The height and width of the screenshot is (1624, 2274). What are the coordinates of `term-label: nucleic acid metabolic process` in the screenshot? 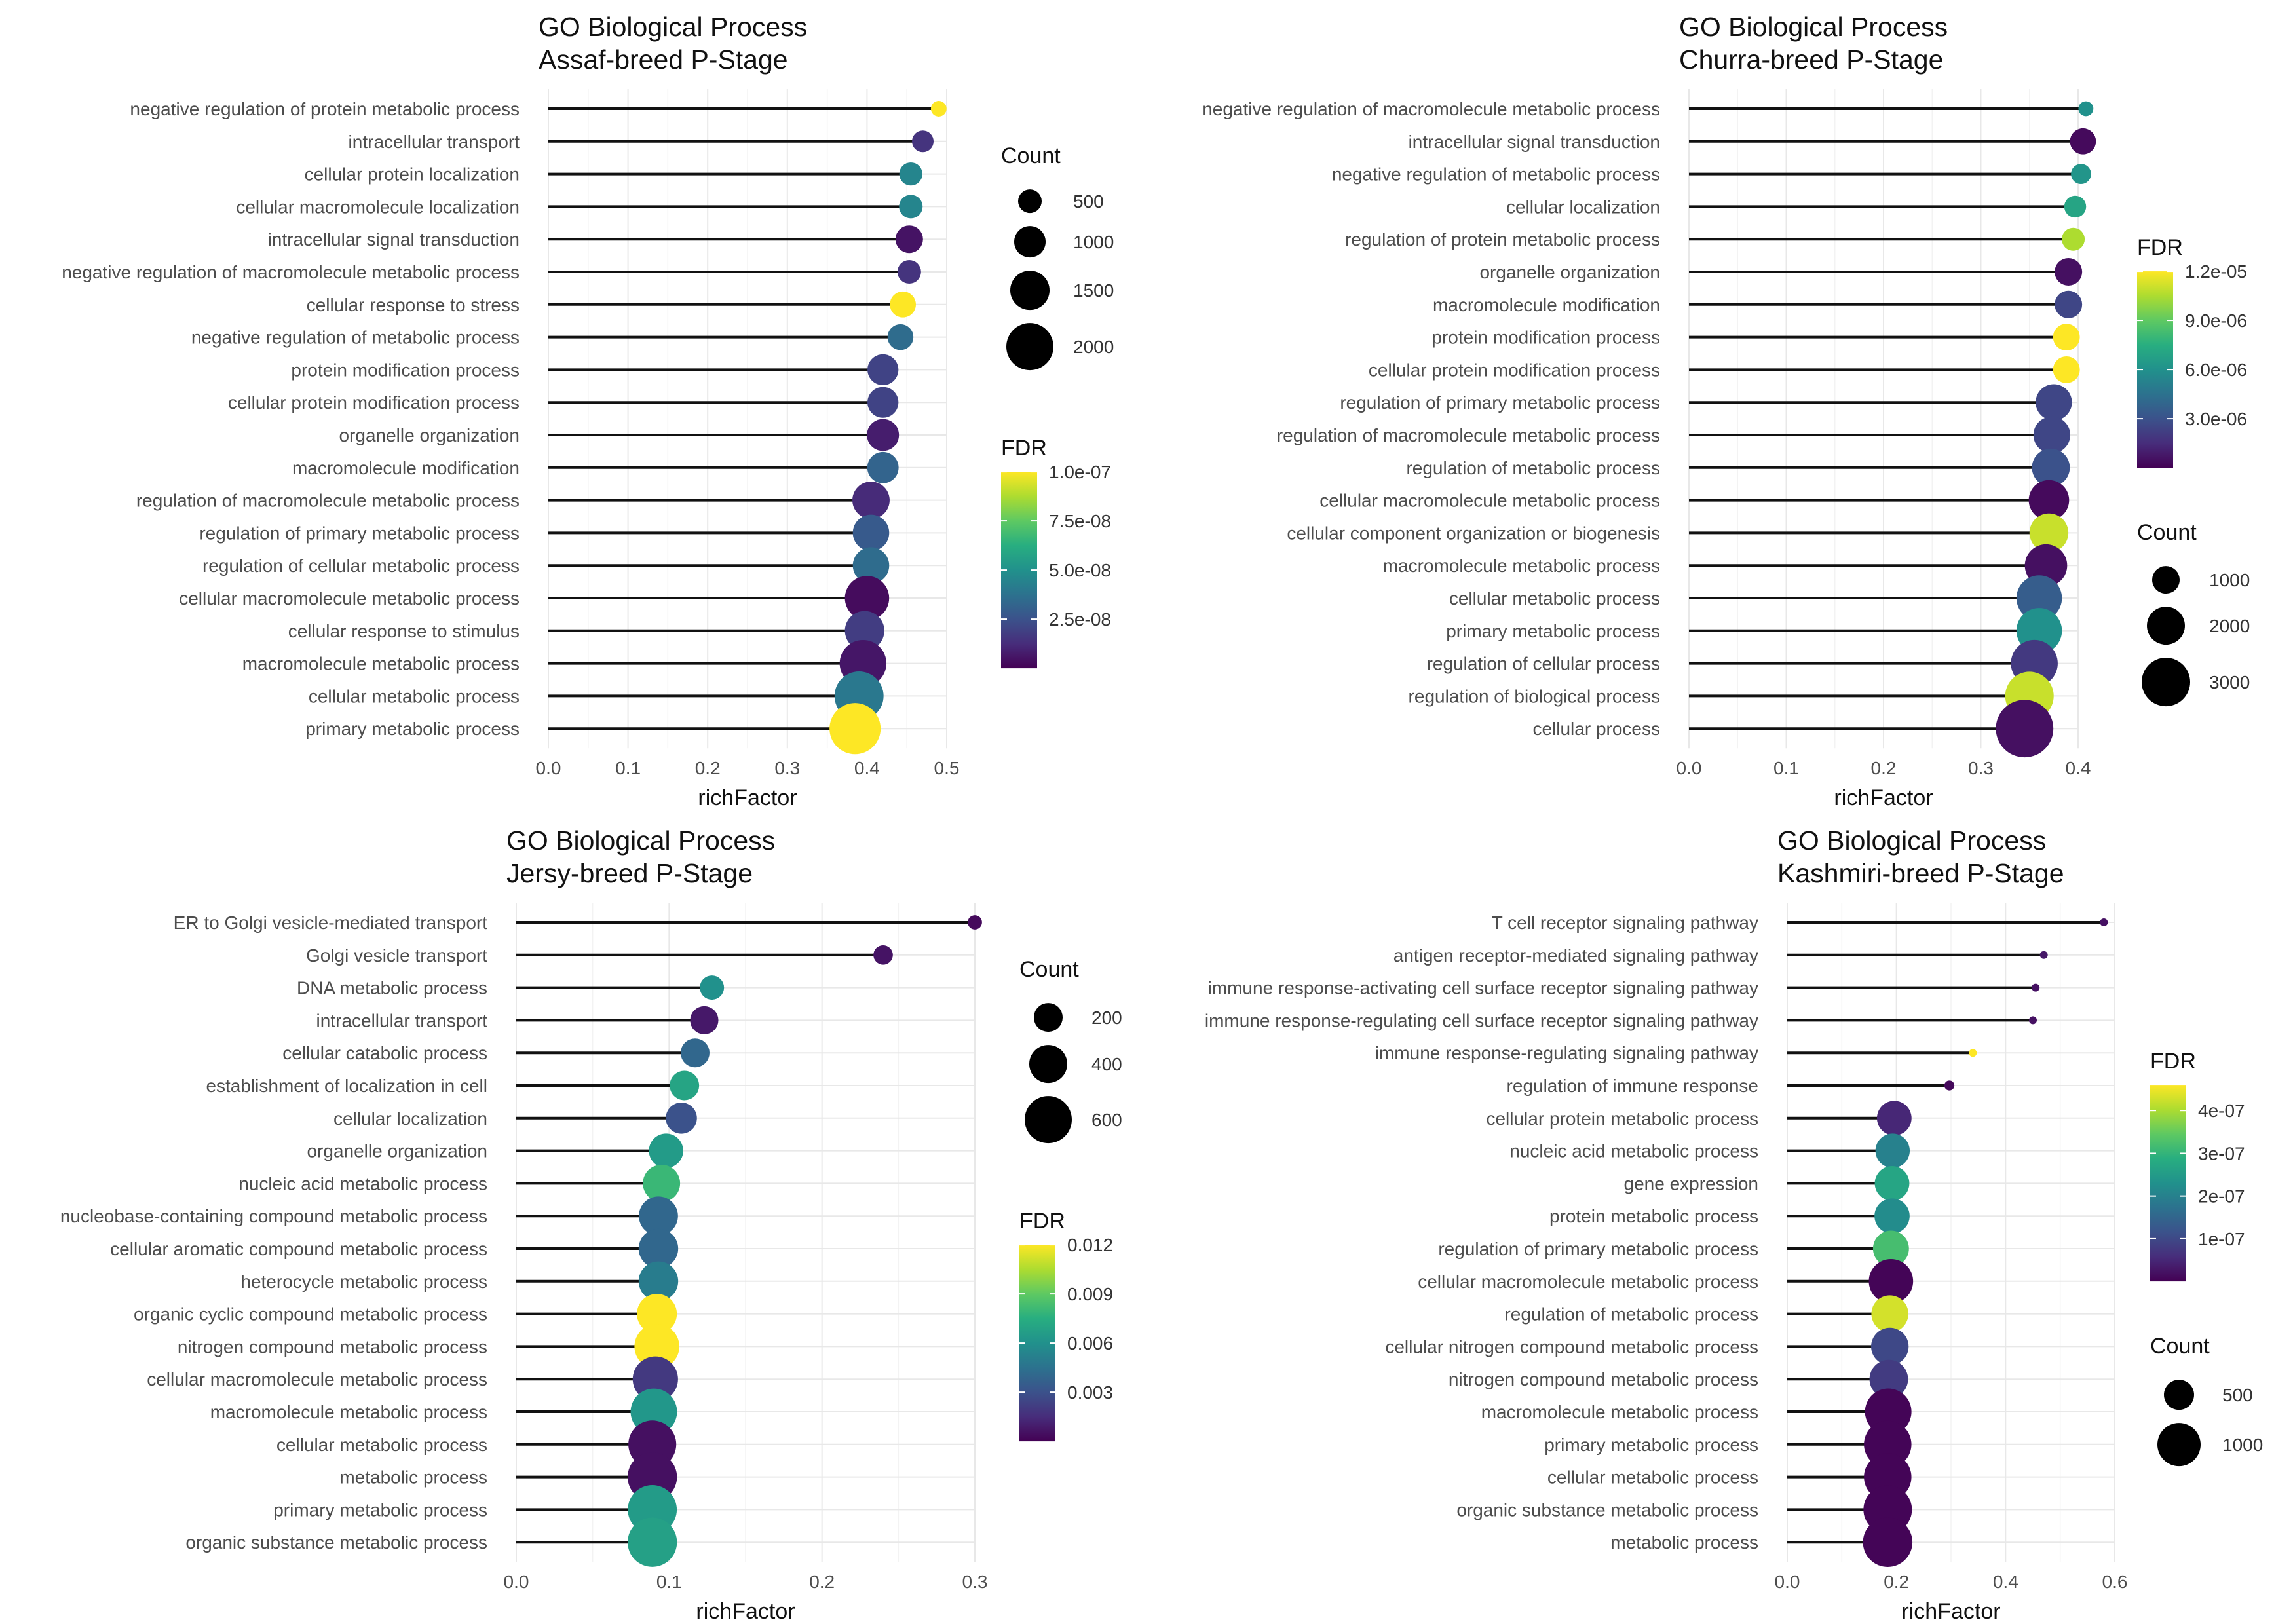 It's located at (1633, 1151).